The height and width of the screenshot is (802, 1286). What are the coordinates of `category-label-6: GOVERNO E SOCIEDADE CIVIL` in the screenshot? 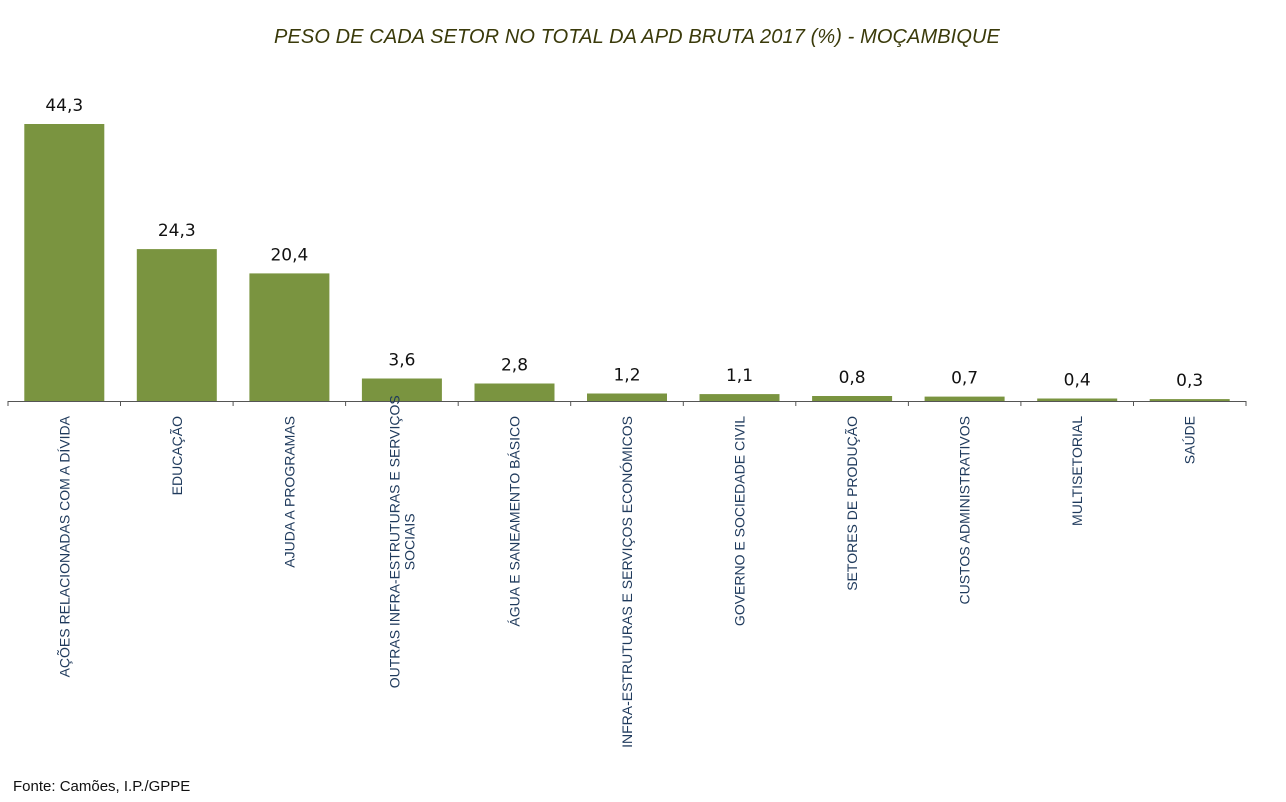 It's located at (740, 521).